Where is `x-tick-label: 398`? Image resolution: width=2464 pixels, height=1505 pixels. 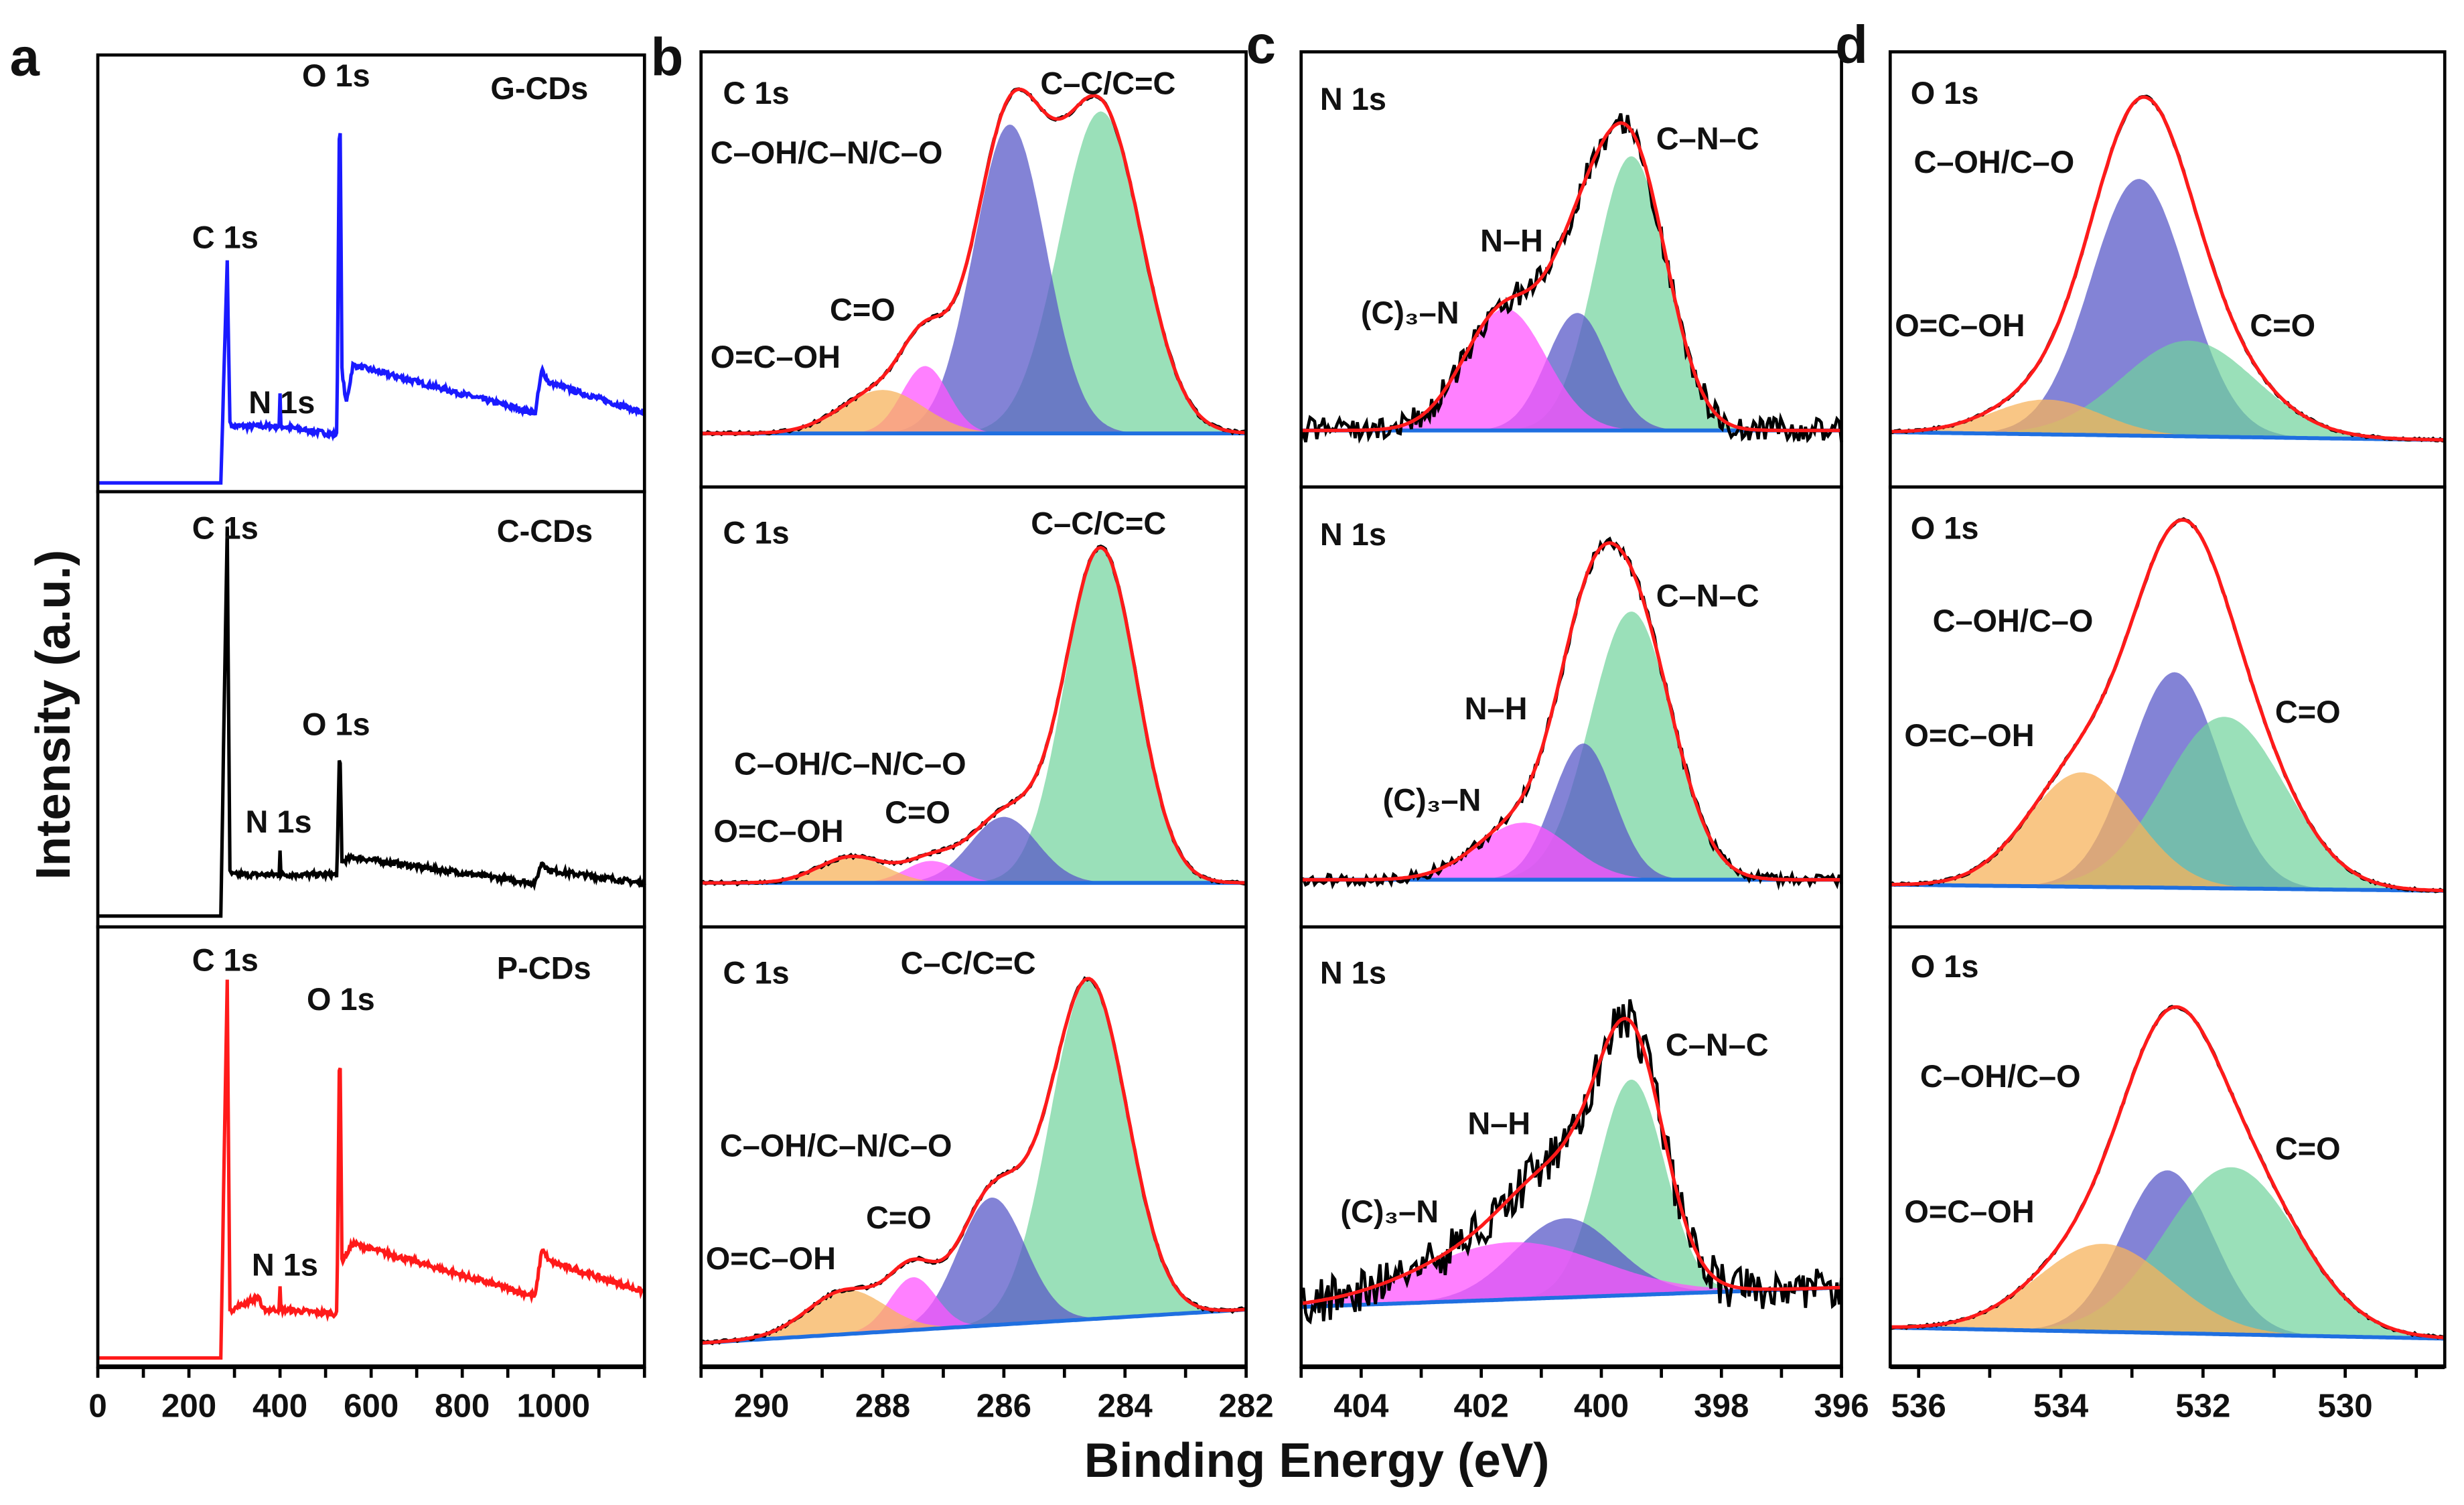
x-tick-label: 398 is located at coordinates (1721, 1406).